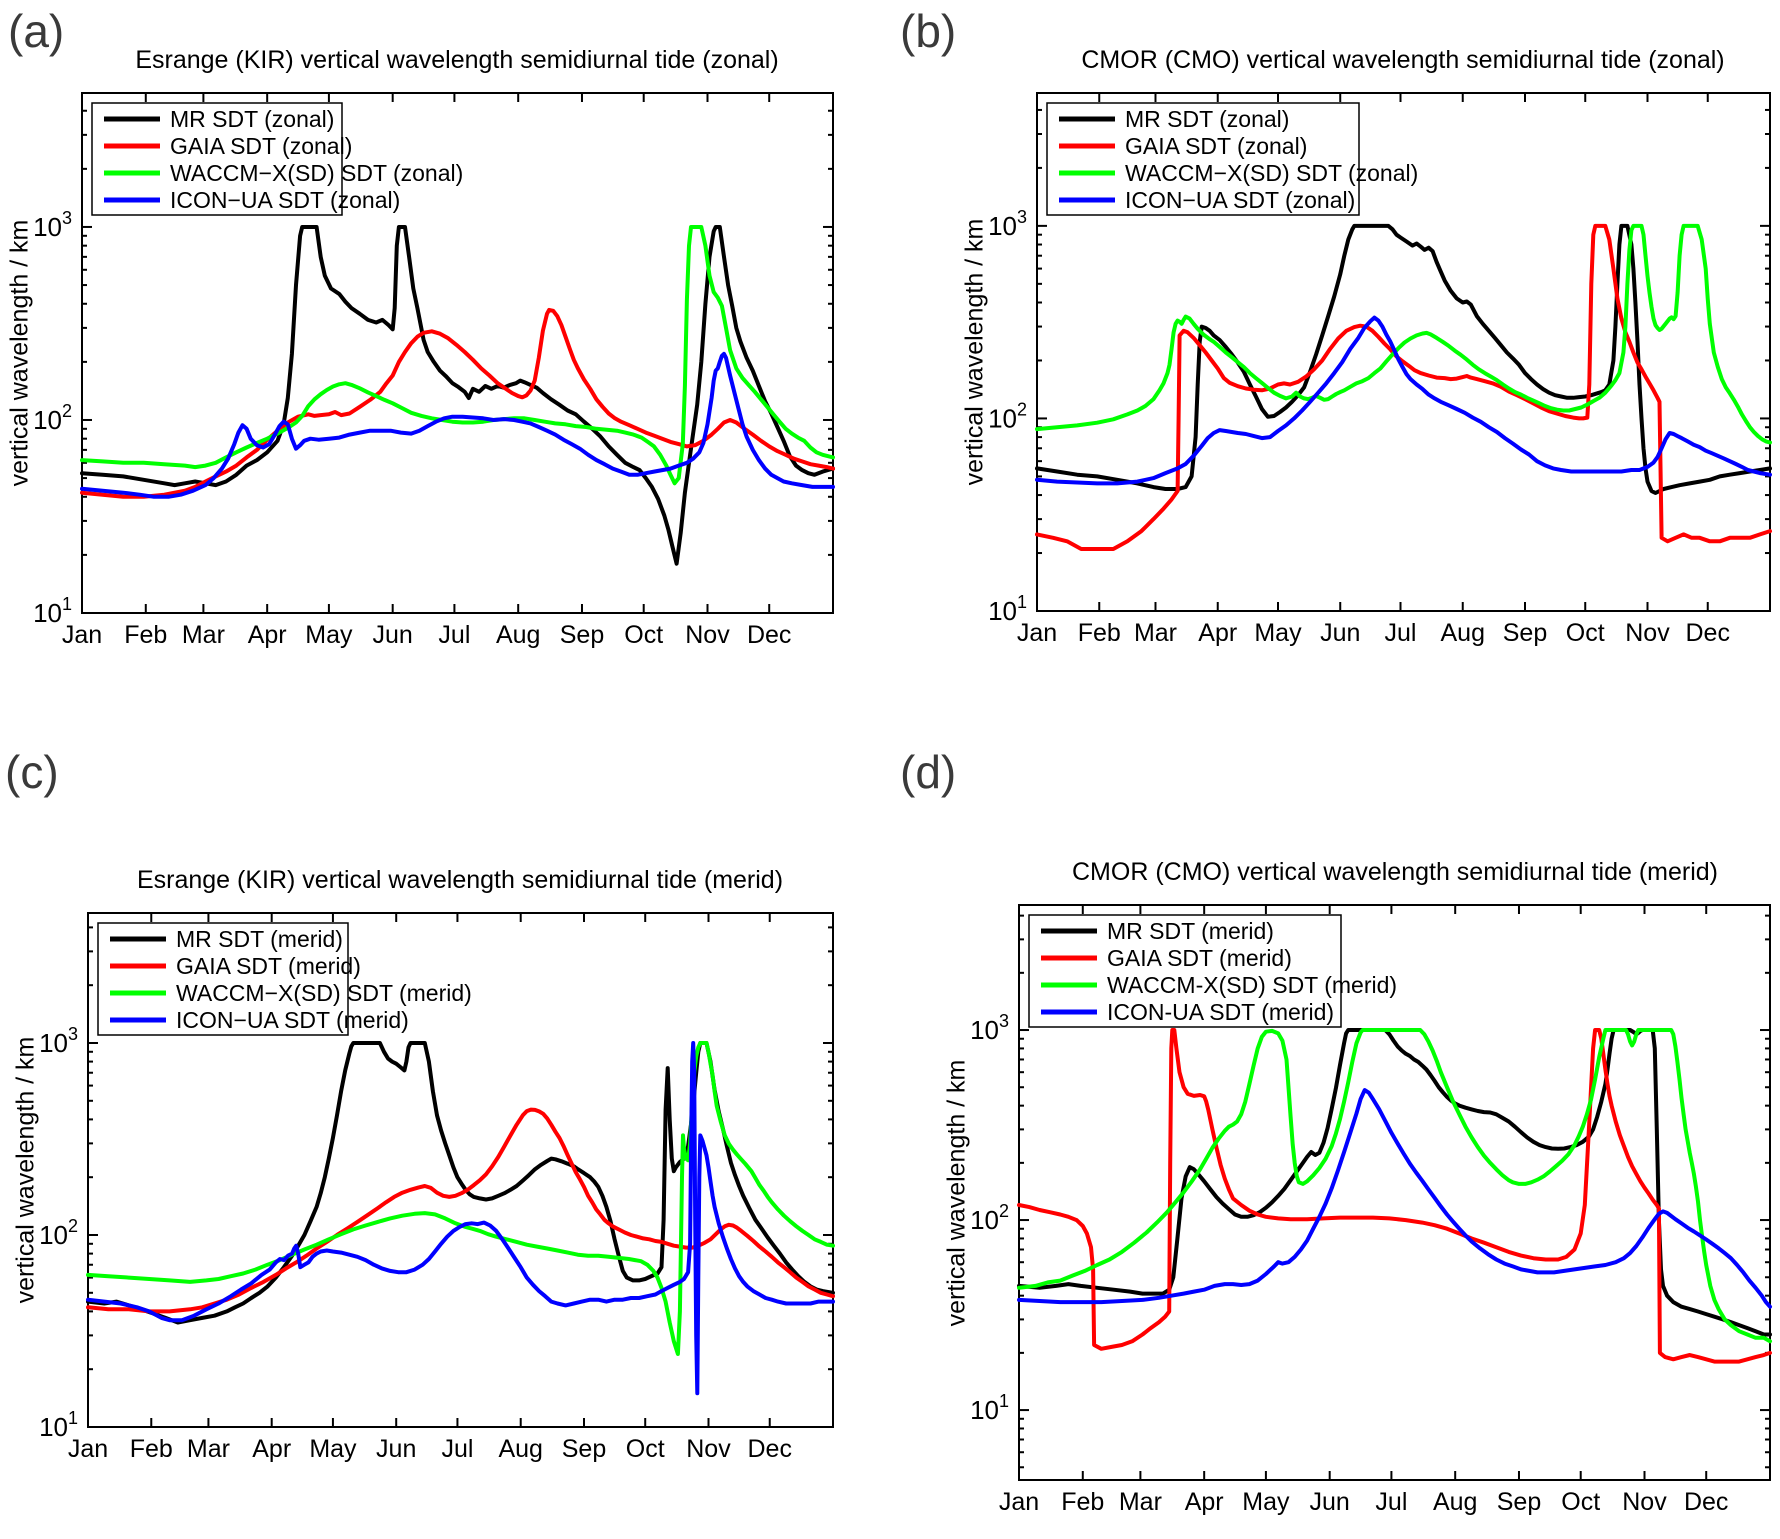  I want to click on axes-box-a, so click(457, 353).